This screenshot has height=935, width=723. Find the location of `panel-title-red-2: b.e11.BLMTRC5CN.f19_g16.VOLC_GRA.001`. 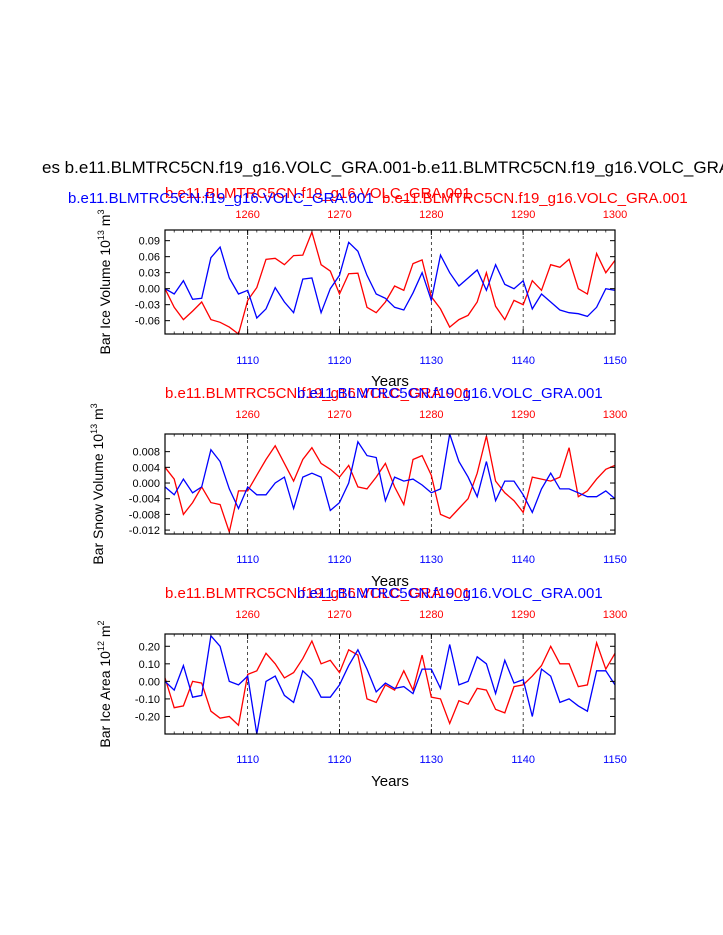

panel-title-red-2: b.e11.BLMTRC5CN.f19_g16.VOLC_GRA.001 is located at coordinates (535, 198).